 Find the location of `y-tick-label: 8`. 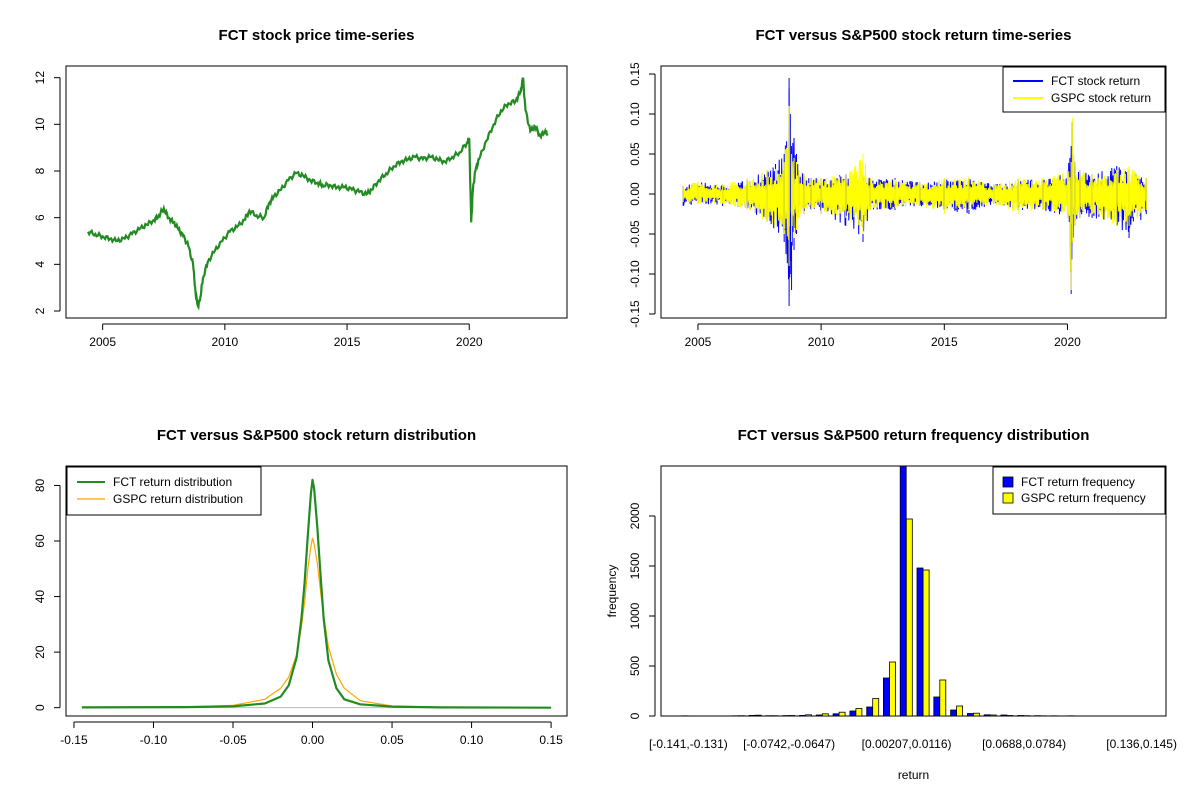

y-tick-label: 8 is located at coordinates (40, 170).